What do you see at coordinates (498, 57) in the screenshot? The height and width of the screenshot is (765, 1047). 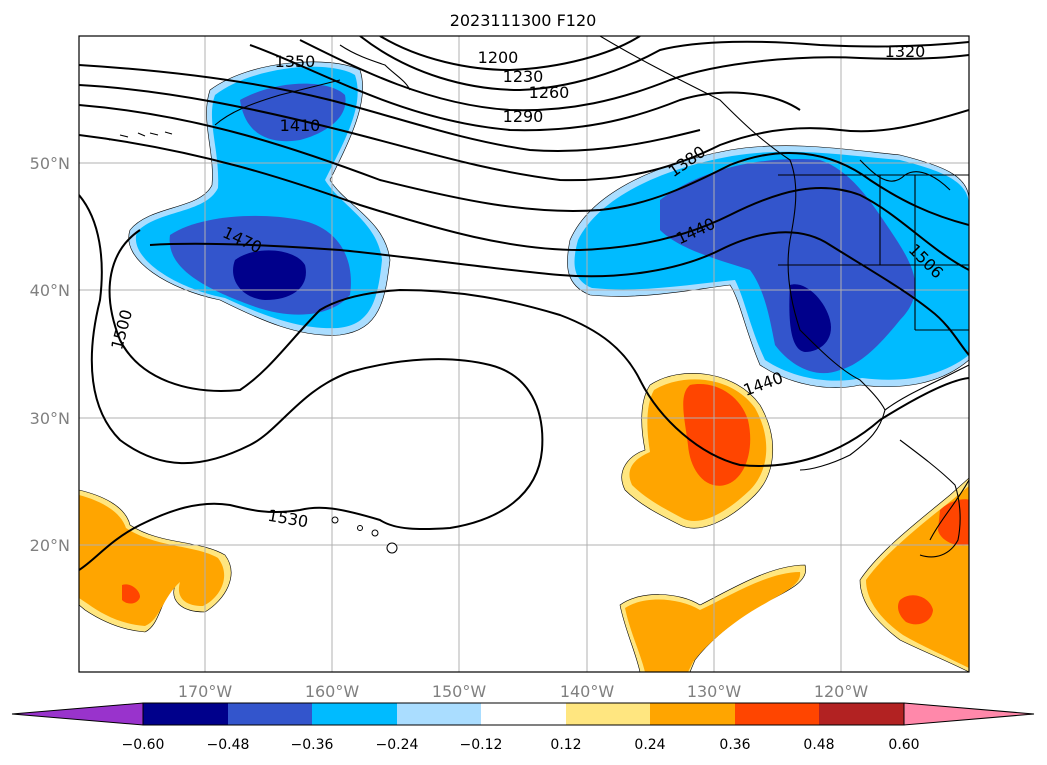 I see `contour-label: 1200` at bounding box center [498, 57].